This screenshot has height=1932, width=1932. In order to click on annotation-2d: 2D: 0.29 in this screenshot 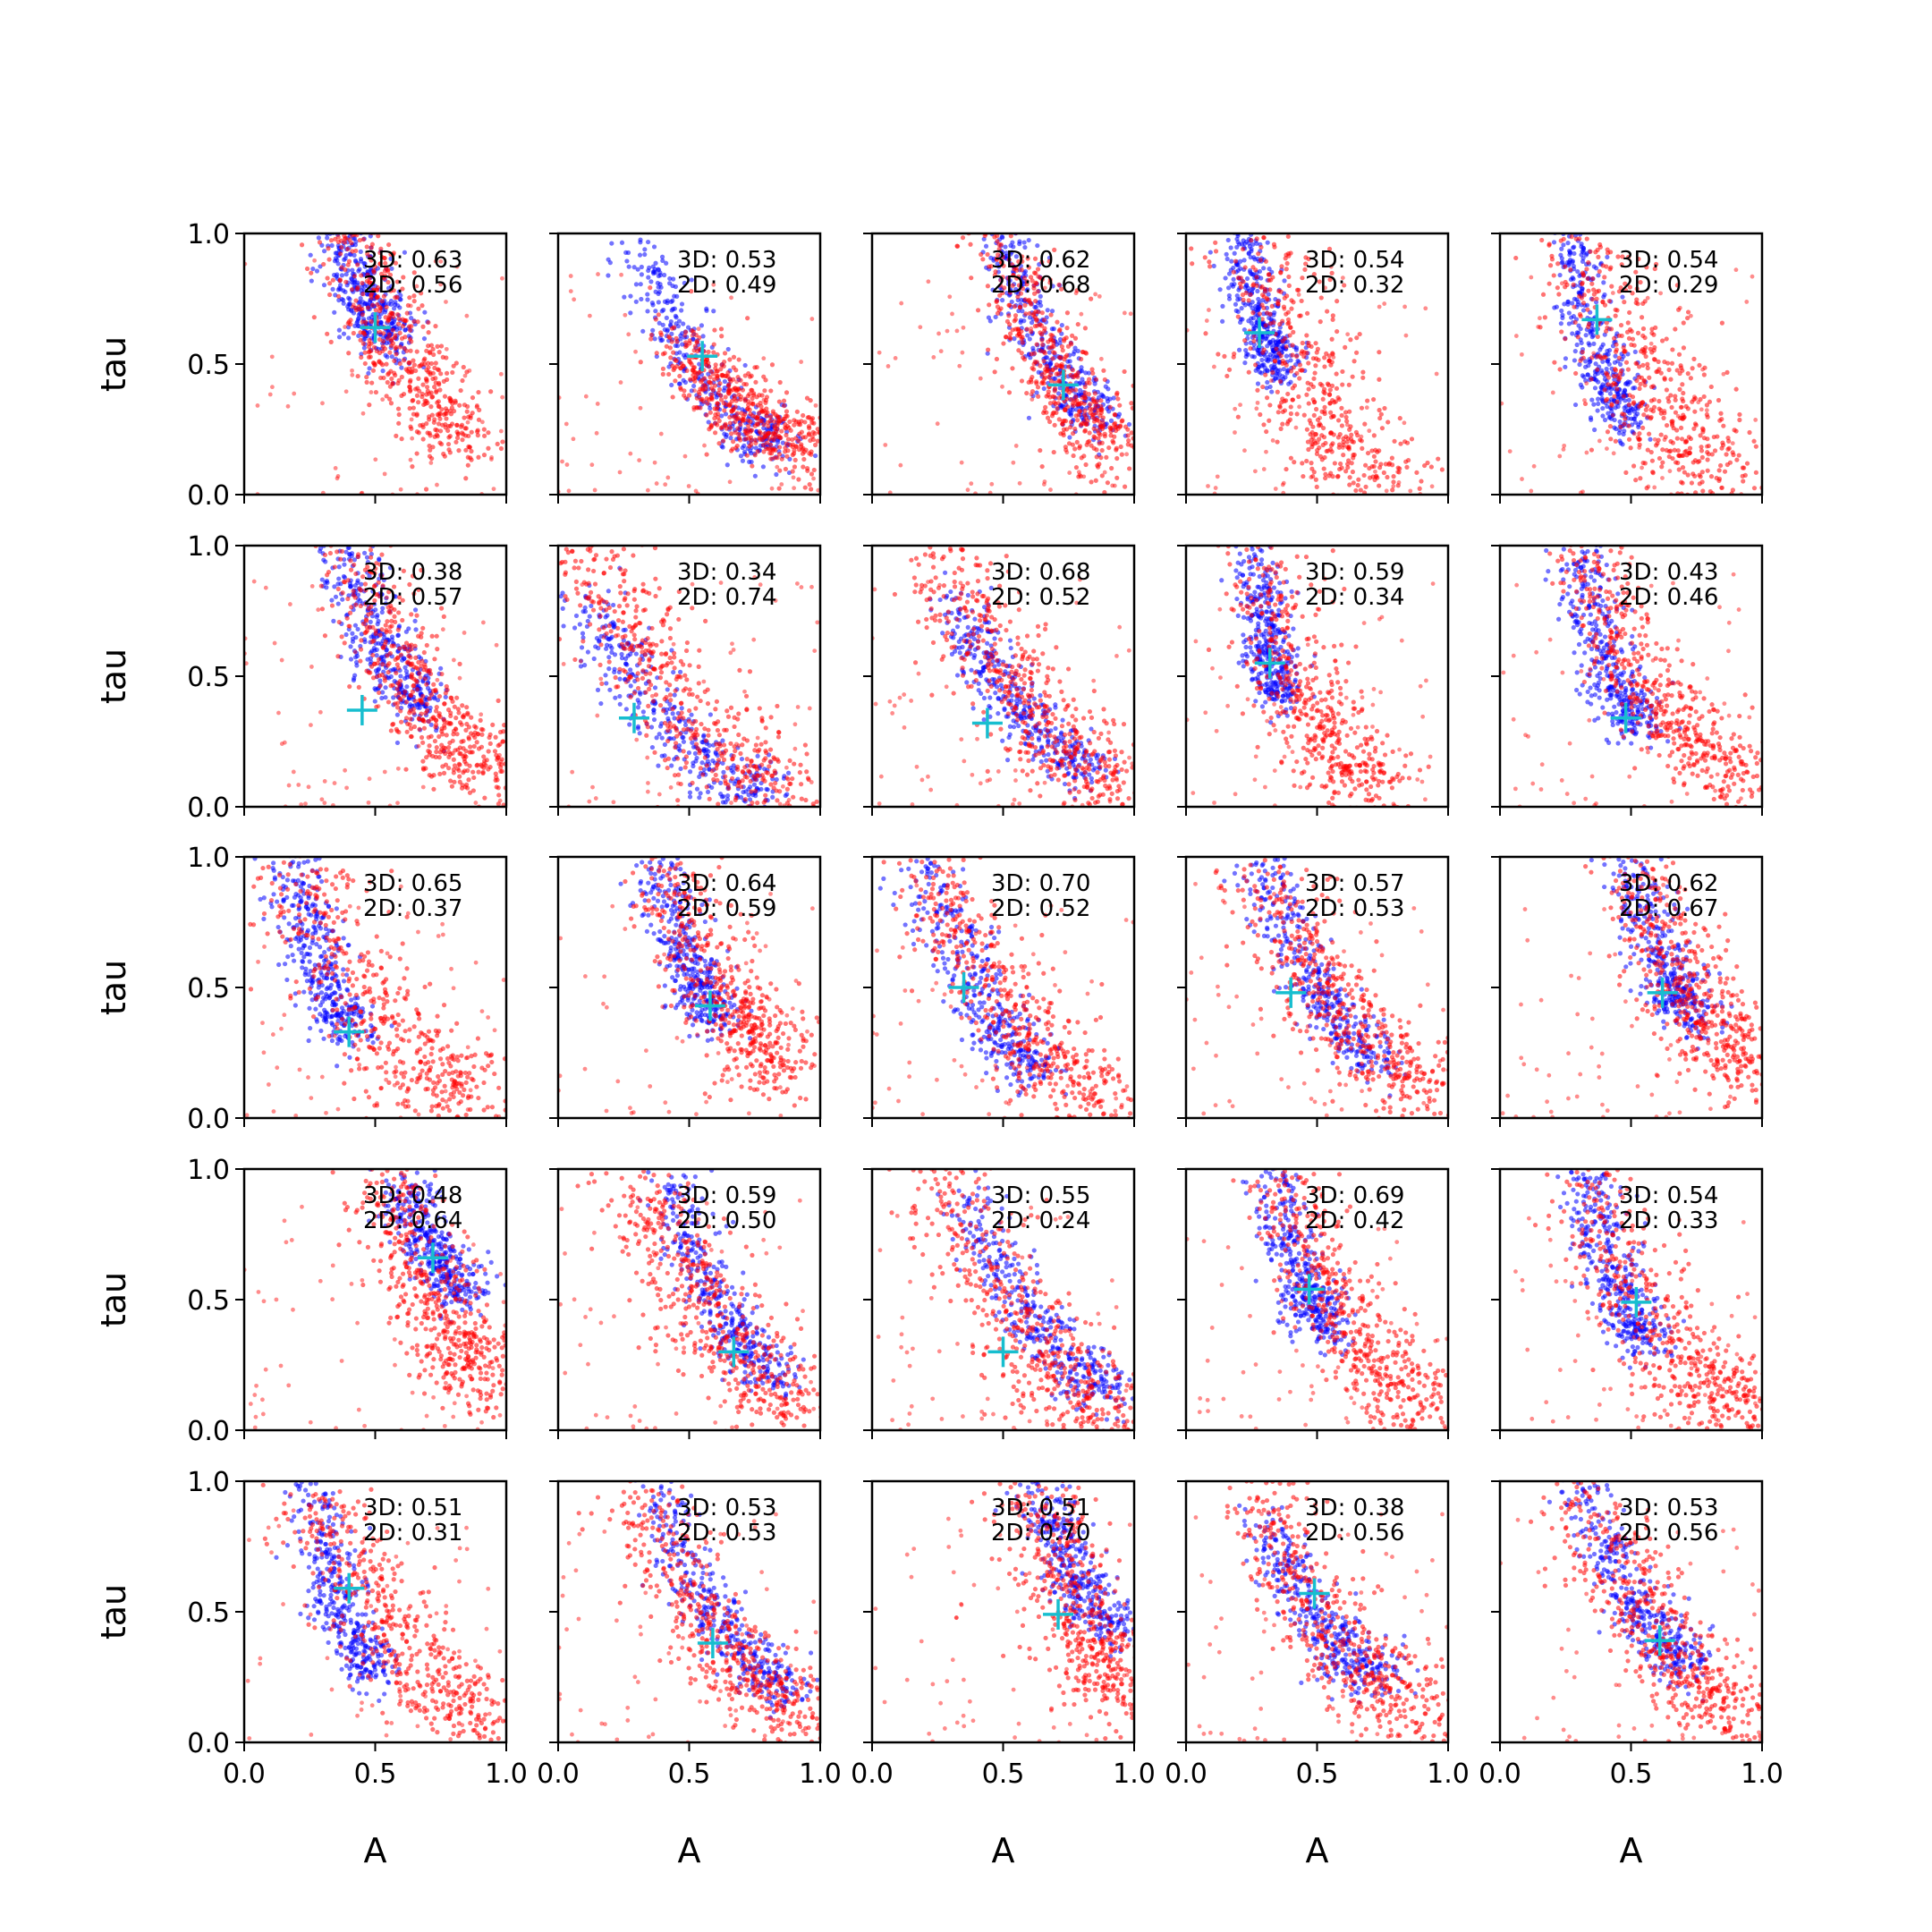, I will do `click(1668, 285)`.